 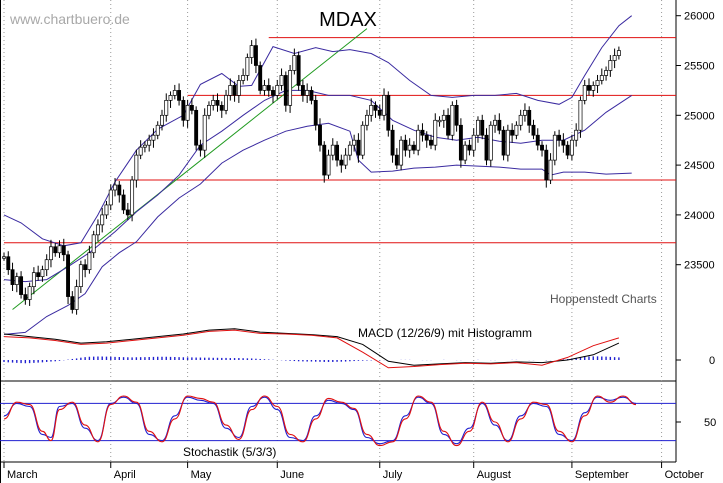 I want to click on watermark: www.chartbuero.de, so click(x=69, y=19).